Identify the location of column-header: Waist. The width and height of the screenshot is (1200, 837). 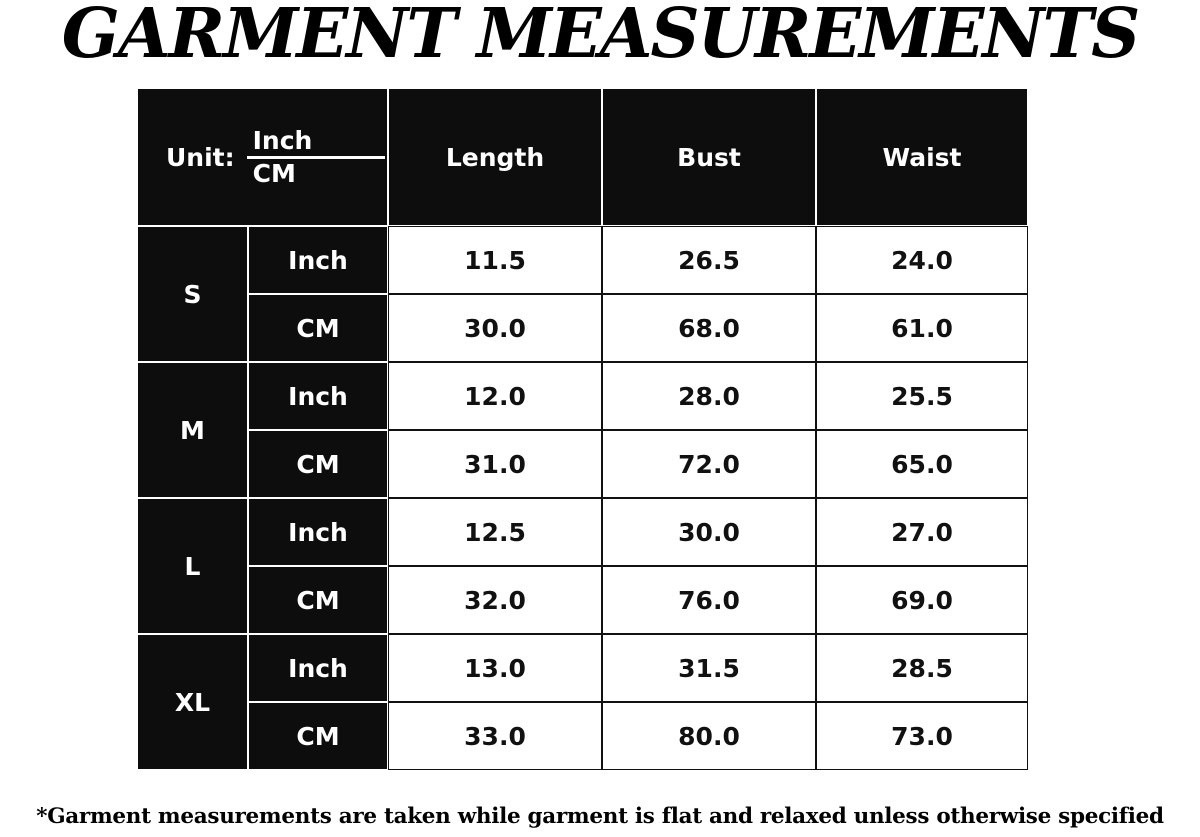
(922, 157).